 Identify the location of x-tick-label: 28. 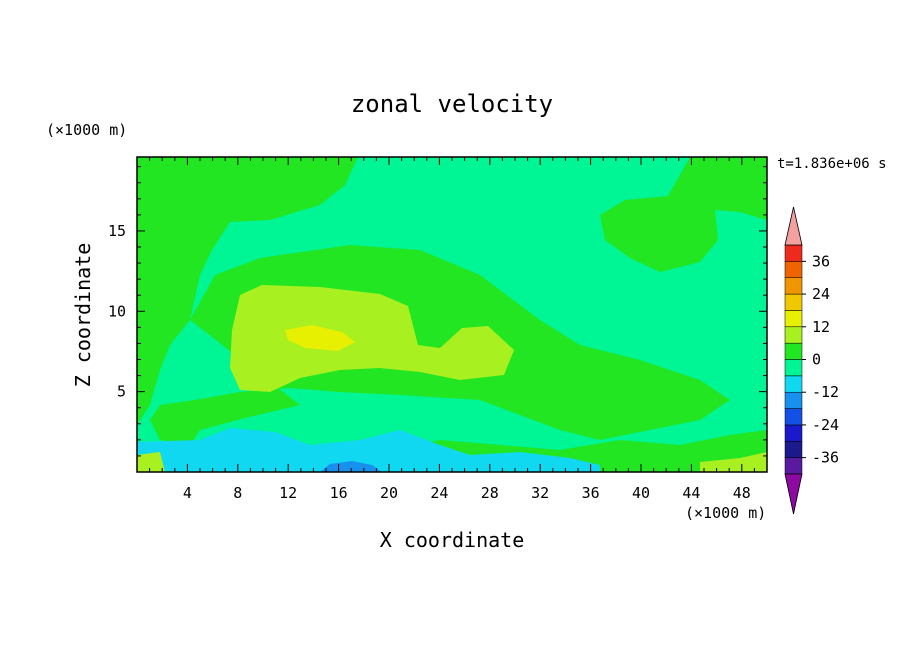
(490, 493).